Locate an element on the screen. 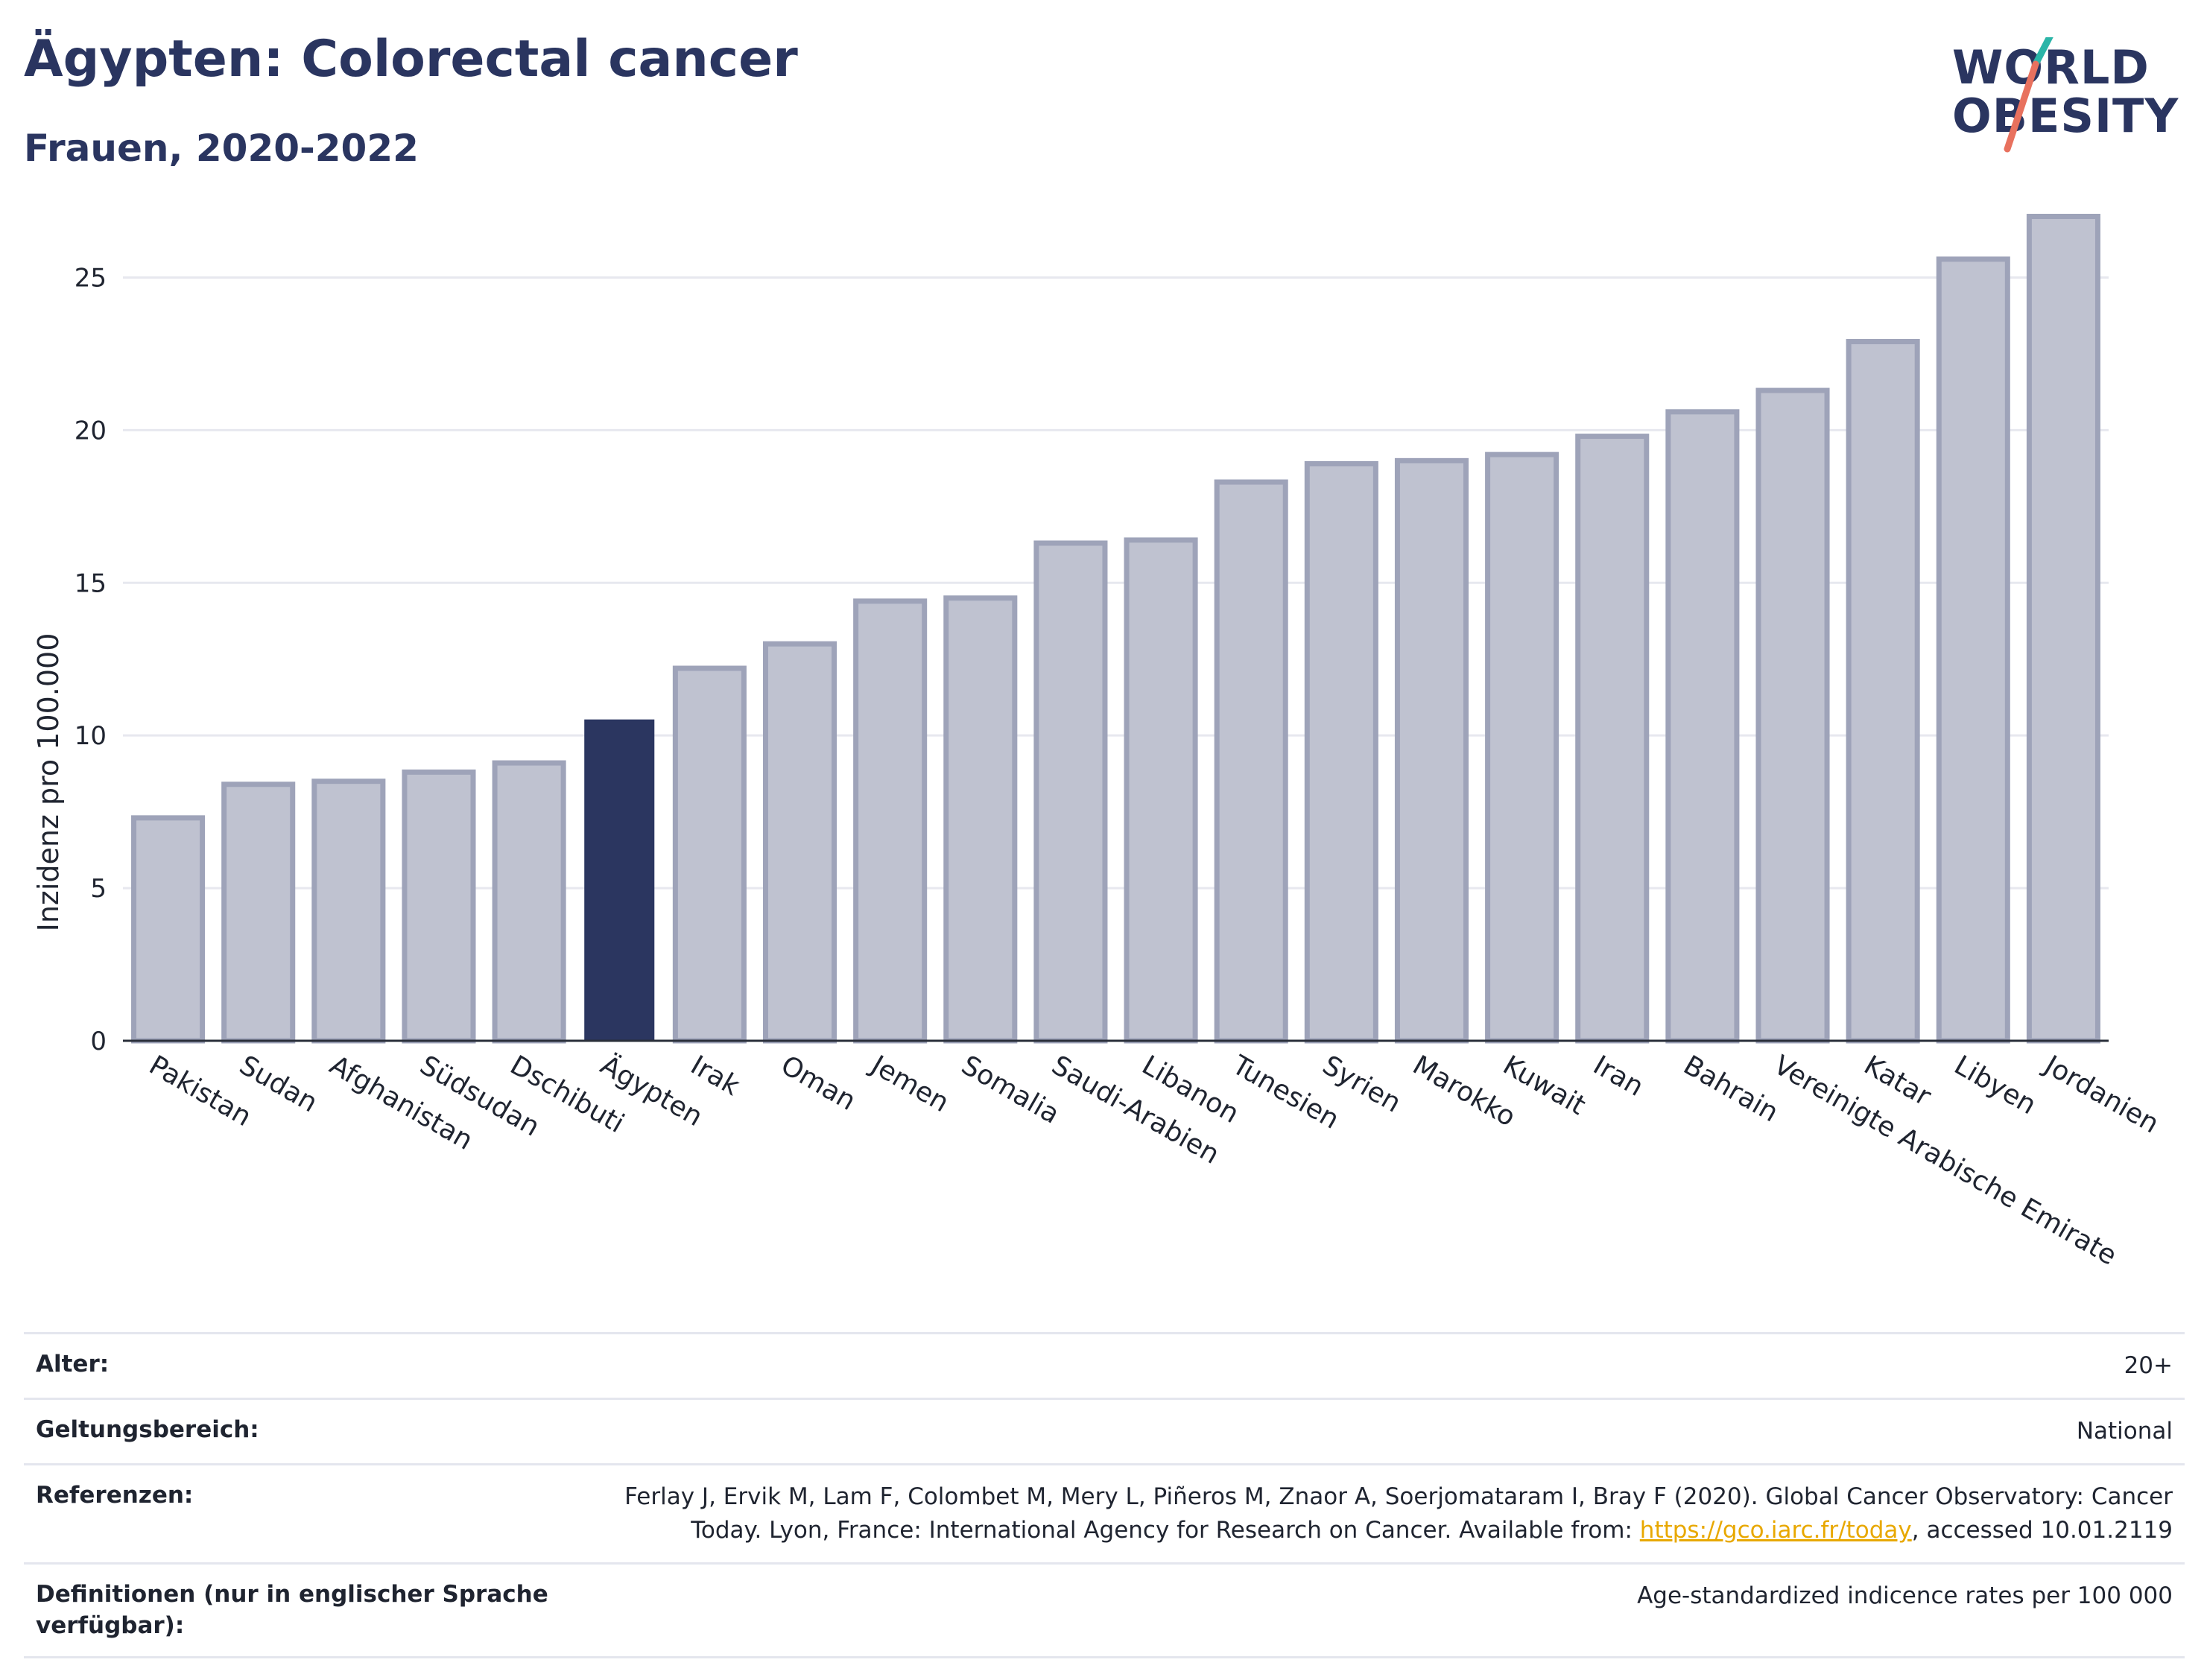 The width and height of the screenshot is (2204, 1680). x-tick-label: Jordanien is located at coordinates (2101, 1094).